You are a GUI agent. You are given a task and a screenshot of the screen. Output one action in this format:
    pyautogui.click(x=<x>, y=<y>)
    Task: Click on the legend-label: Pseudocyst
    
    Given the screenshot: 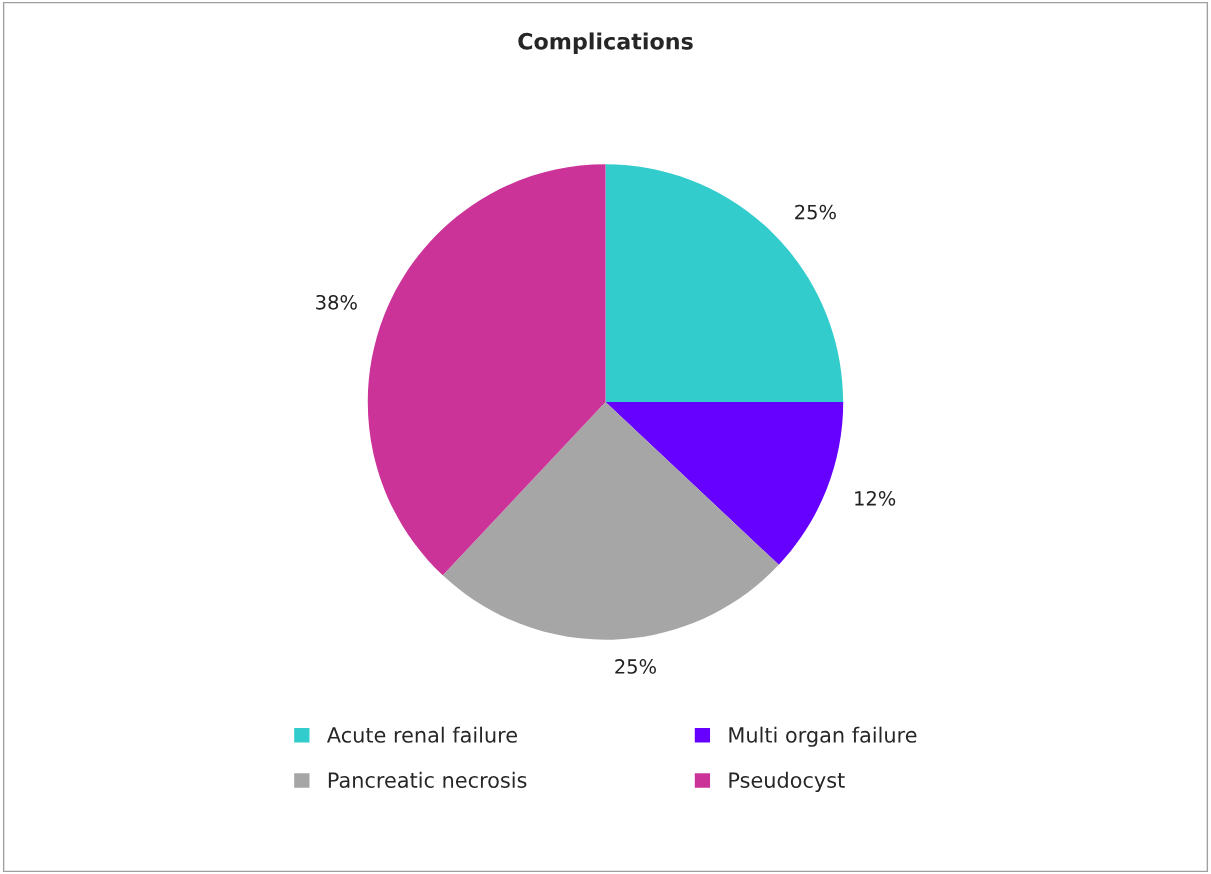 What is the action you would take?
    pyautogui.click(x=787, y=782)
    